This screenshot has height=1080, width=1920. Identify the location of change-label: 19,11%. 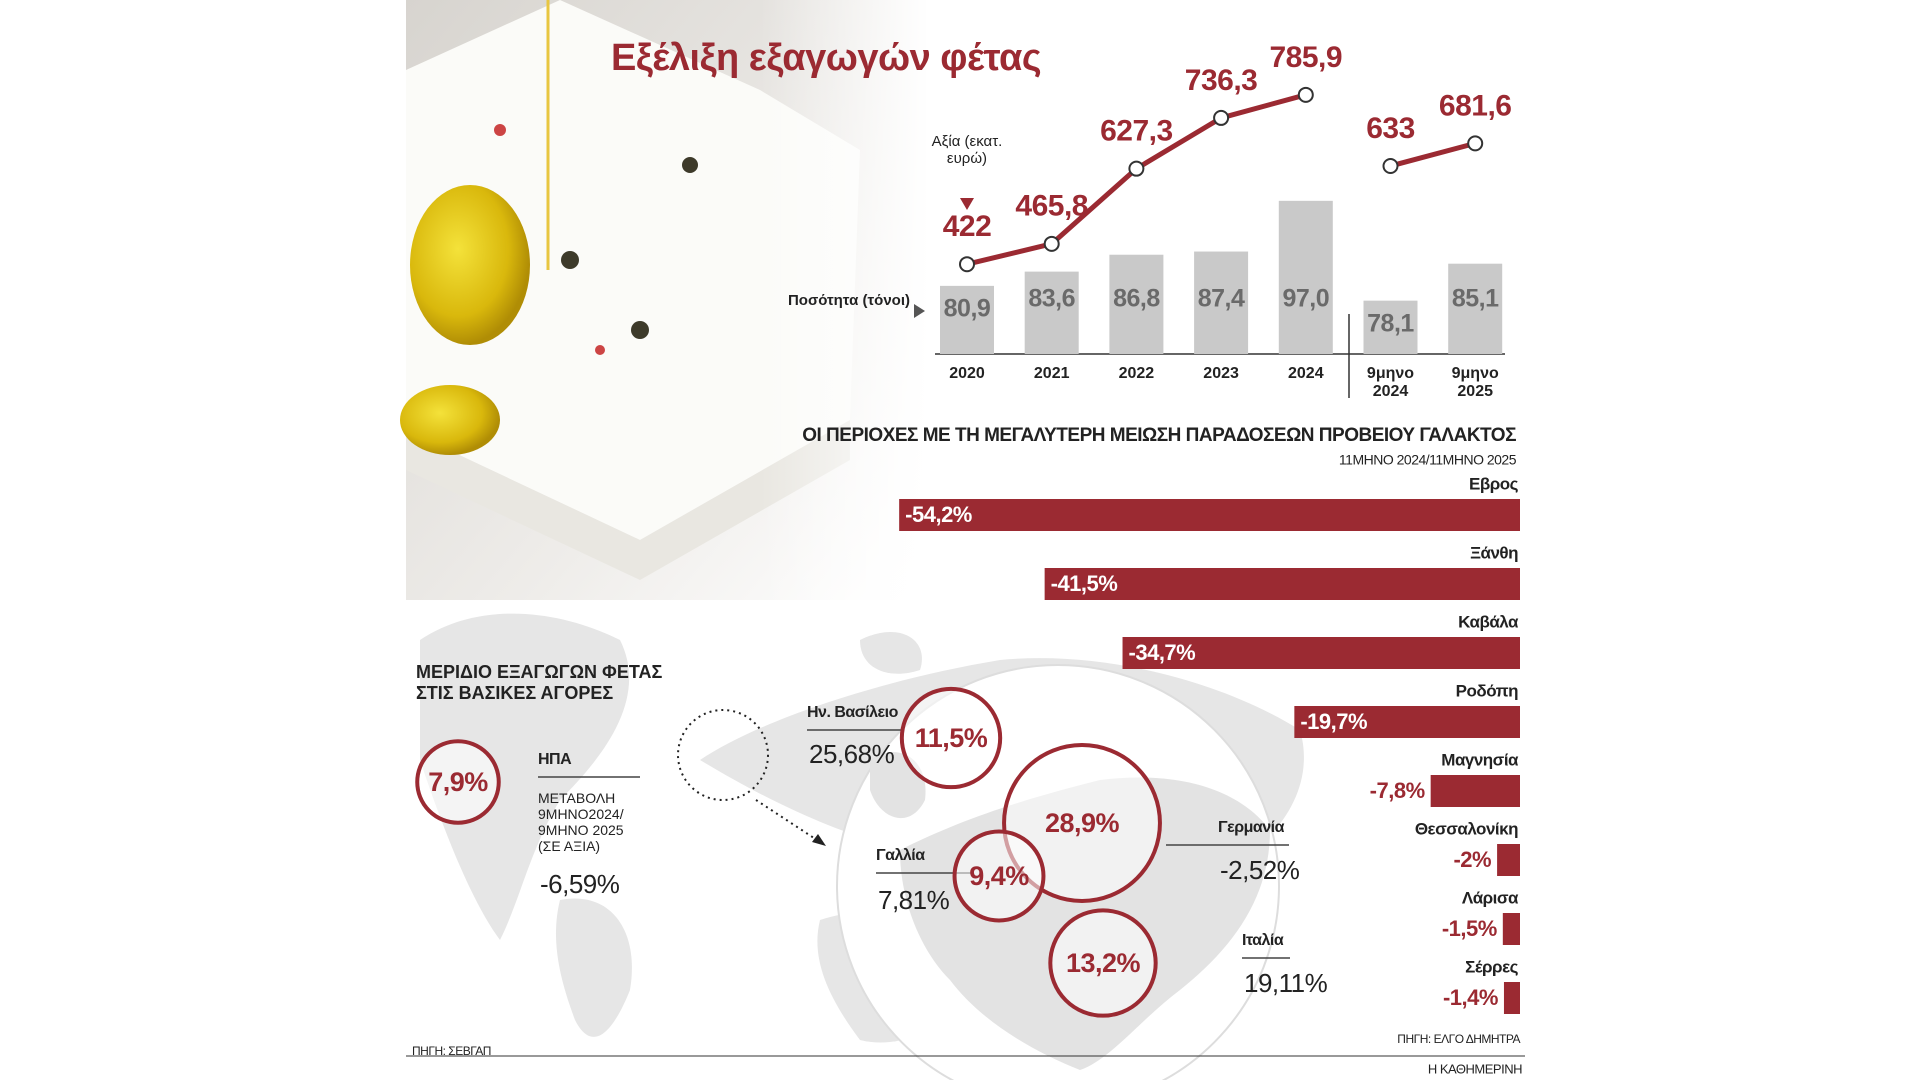
(1286, 983).